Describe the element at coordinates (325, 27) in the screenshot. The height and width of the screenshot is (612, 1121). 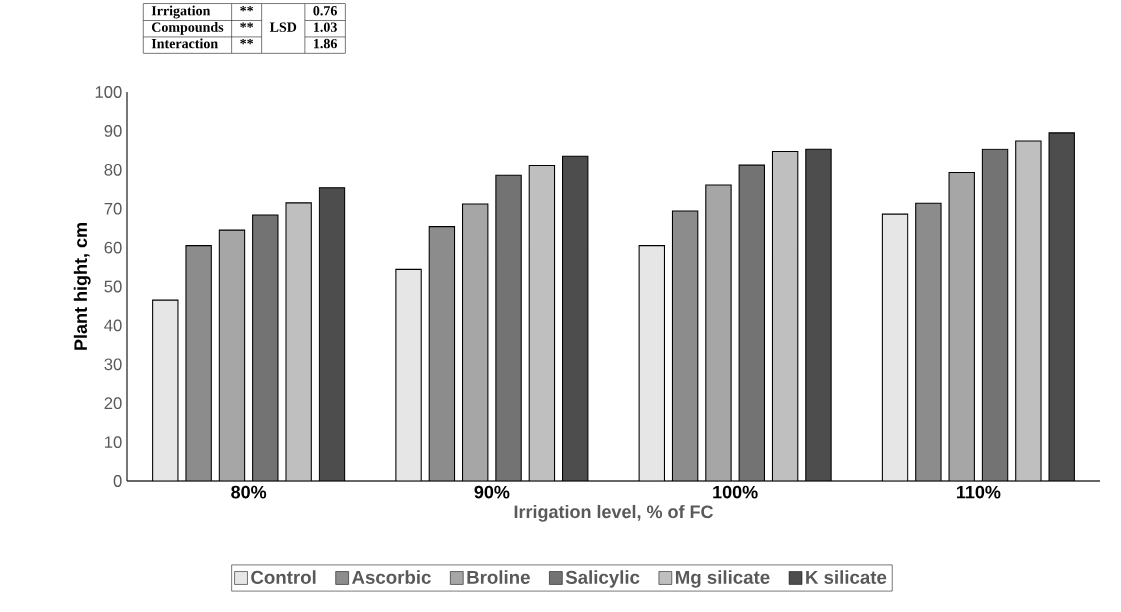
I see `text: 1.03` at that location.